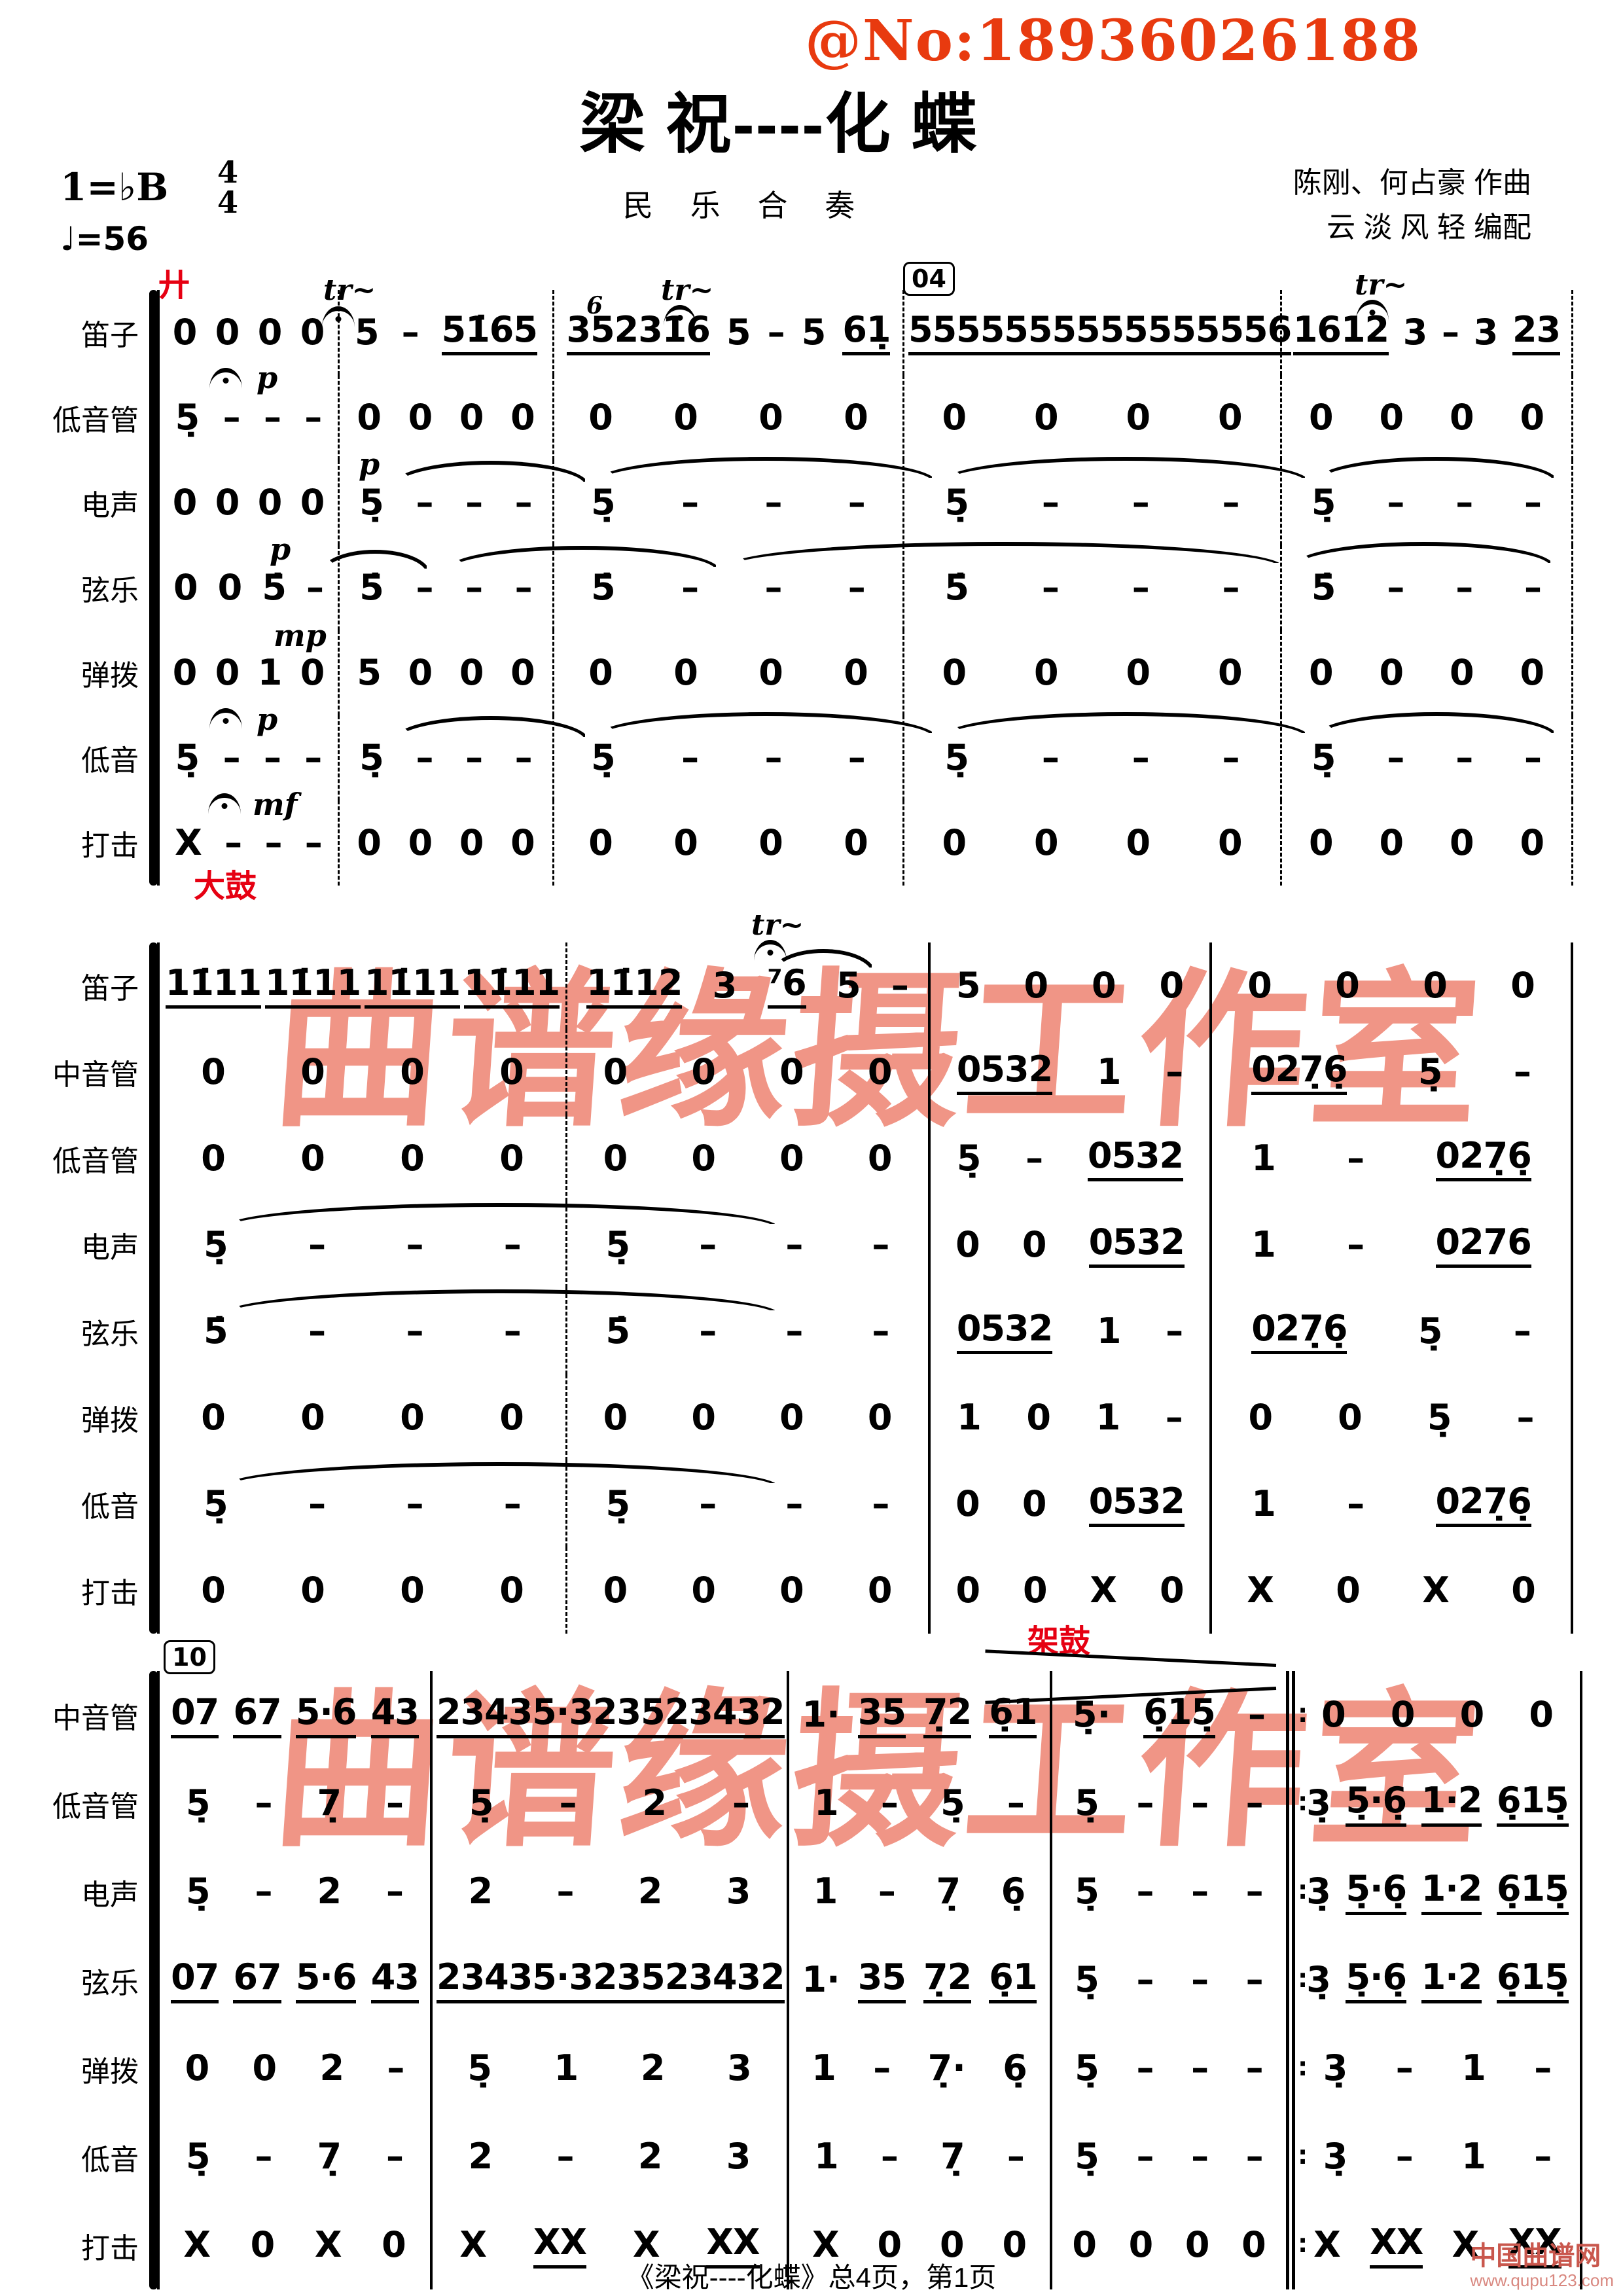  I want to click on staff-row-xianyue: 弦乐 0 0 5̇ –5̇ – – –5̇ – – –5̇ – – –5̇ – – –, so click(786, 587).